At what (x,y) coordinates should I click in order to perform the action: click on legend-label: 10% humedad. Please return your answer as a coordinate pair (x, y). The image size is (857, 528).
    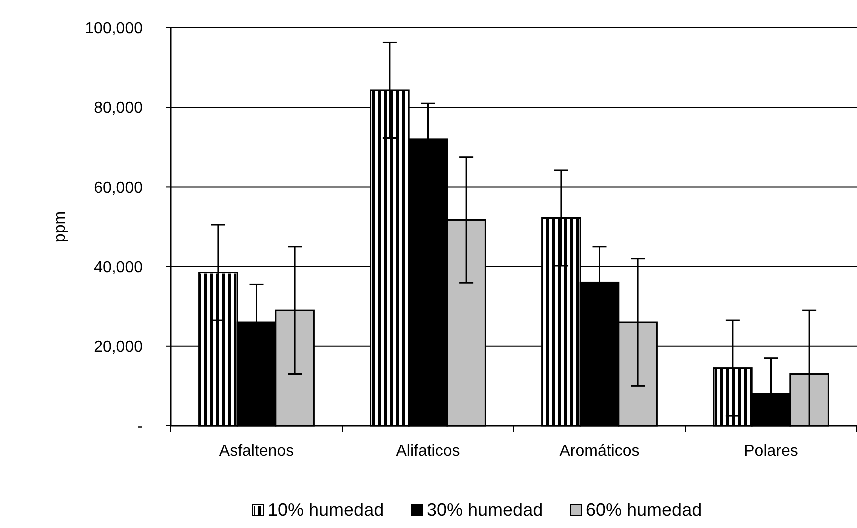
    Looking at the image, I should click on (326, 510).